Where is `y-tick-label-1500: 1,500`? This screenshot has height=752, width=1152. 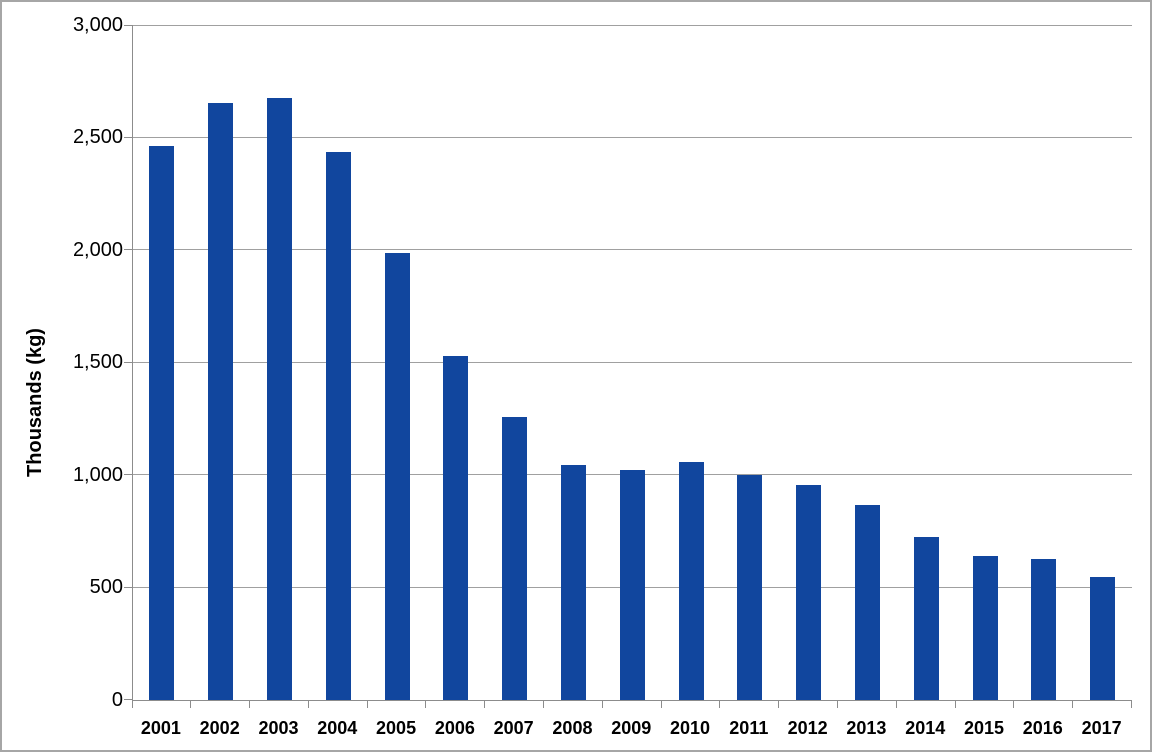 y-tick-label-1500: 1,500 is located at coordinates (97, 362).